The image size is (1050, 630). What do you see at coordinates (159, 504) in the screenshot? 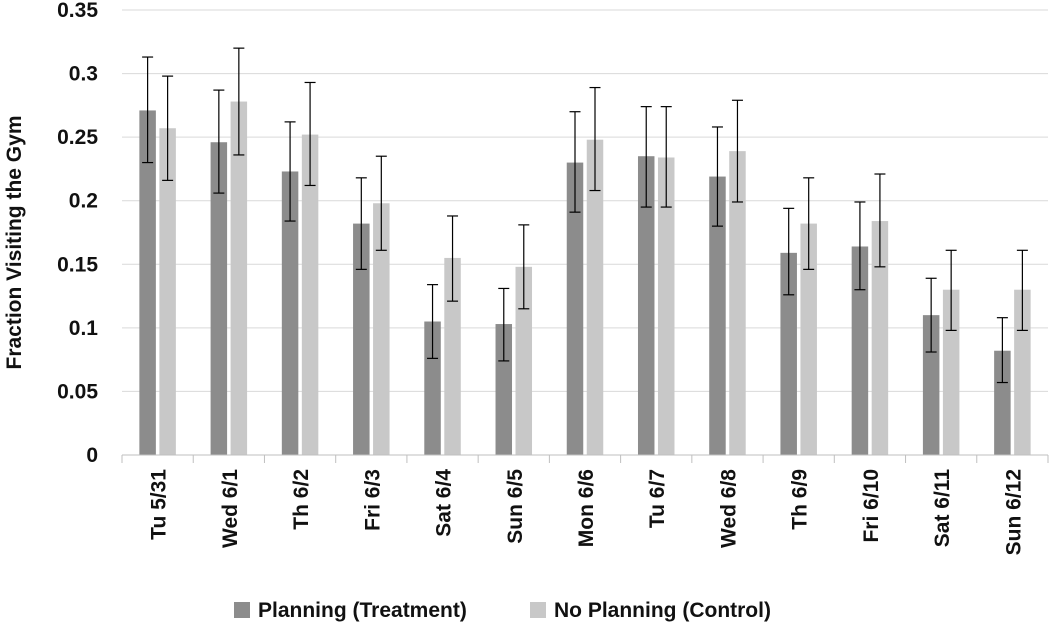
I see `x-category-label: Tu 5/31` at bounding box center [159, 504].